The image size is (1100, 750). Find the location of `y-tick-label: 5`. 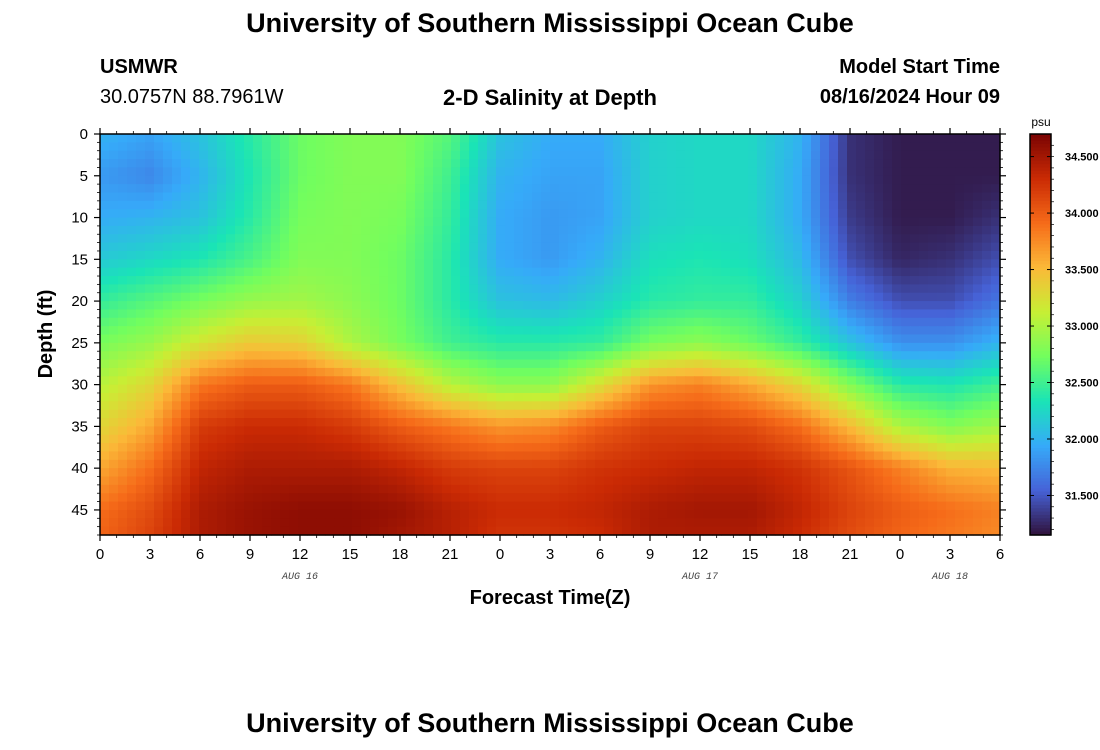

y-tick-label: 5 is located at coordinates (84, 176).